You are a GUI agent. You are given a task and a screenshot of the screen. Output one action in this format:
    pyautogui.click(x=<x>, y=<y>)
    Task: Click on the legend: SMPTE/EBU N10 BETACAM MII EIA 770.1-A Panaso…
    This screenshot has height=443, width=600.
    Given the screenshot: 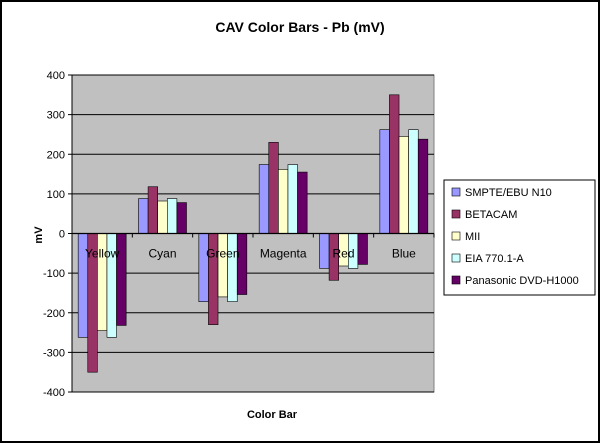 What is the action you would take?
    pyautogui.click(x=519, y=237)
    